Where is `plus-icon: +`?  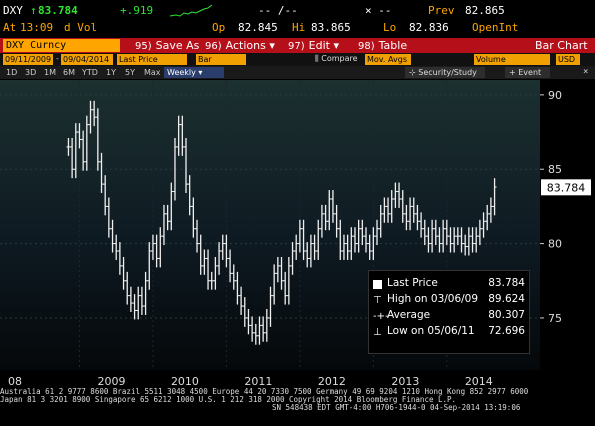 plus-icon: + is located at coordinates (512, 72).